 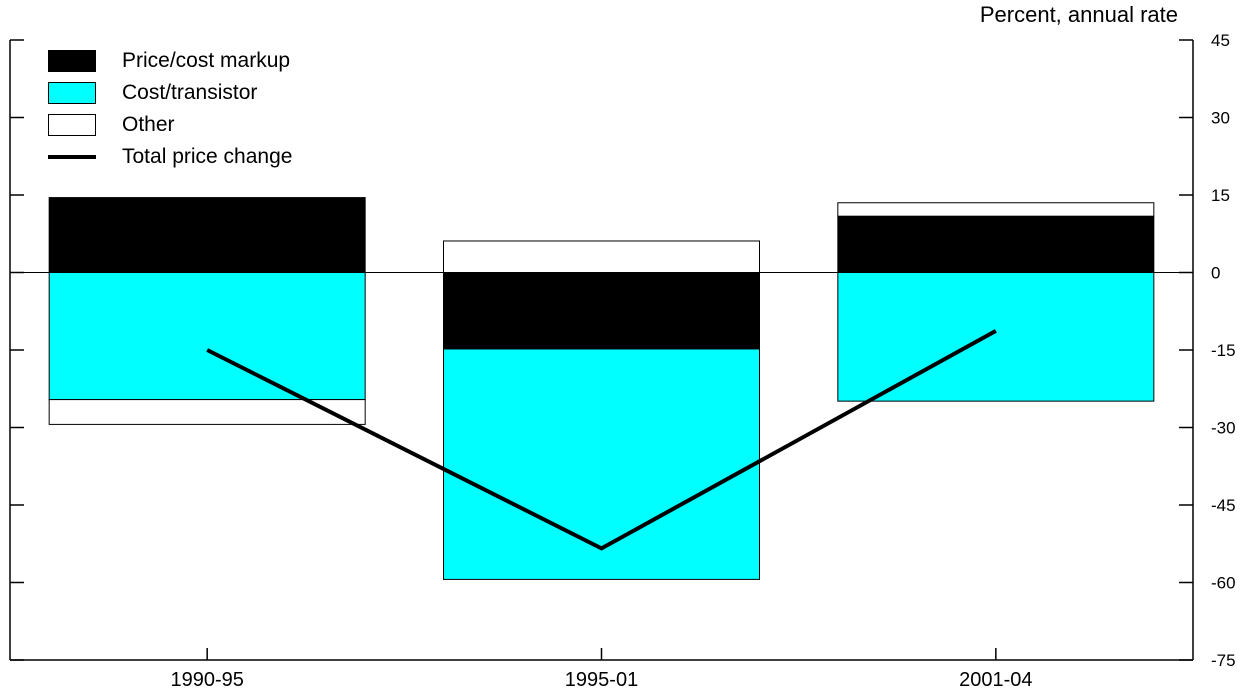 I want to click on legend-item-cost: Cost/transistor, so click(x=170, y=93).